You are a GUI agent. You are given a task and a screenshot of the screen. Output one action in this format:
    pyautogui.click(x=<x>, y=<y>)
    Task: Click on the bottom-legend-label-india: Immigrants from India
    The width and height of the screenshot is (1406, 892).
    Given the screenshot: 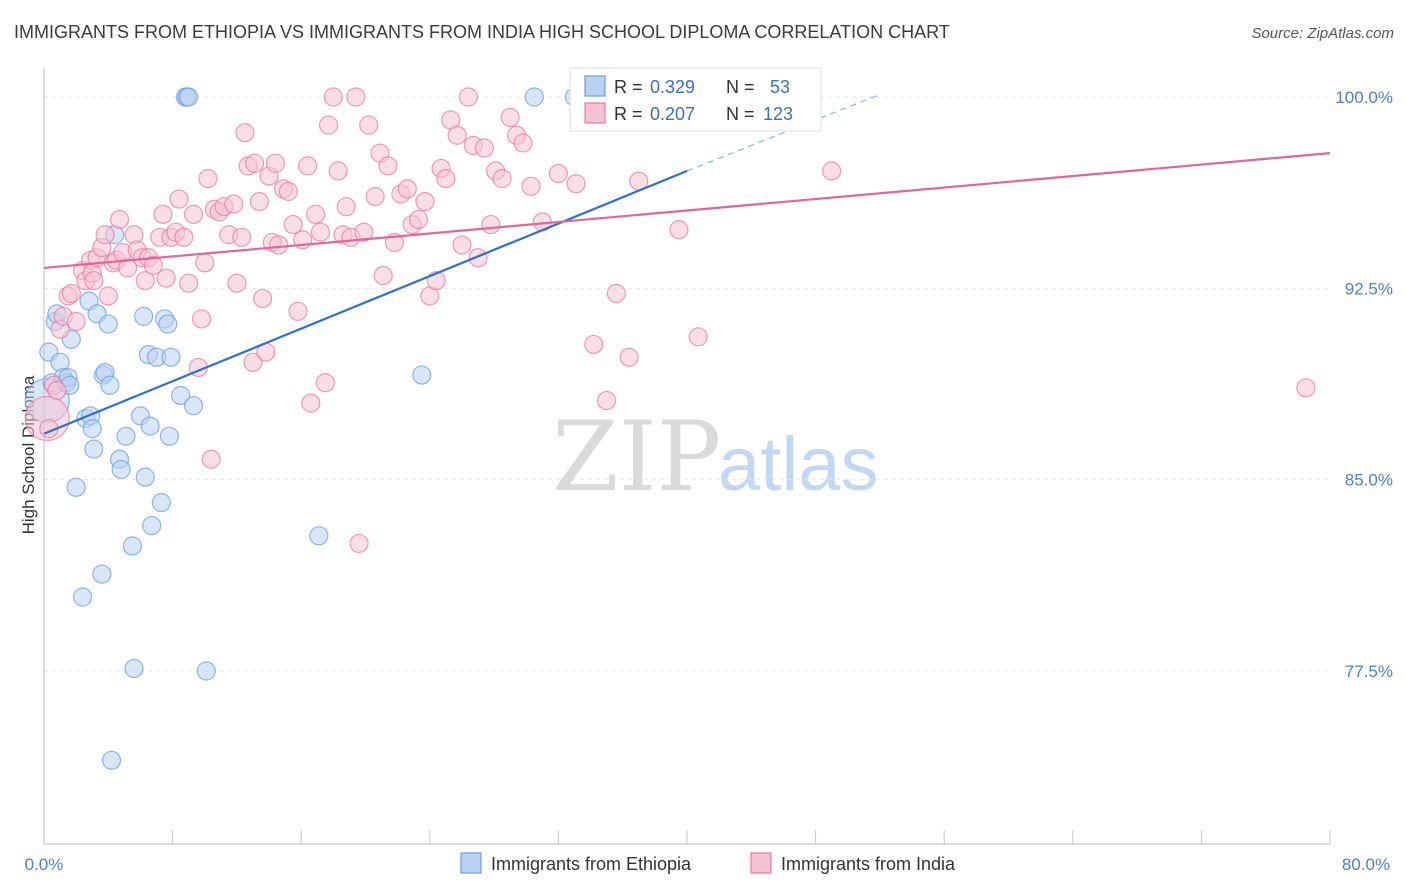 What is the action you would take?
    pyautogui.click(x=868, y=864)
    